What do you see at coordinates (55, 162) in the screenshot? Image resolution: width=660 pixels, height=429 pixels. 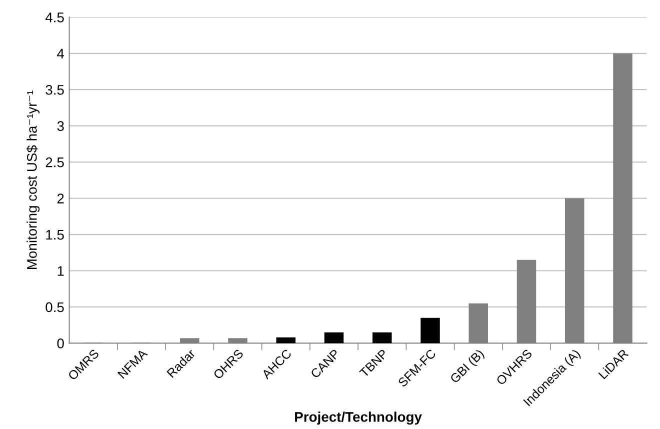 I see `y-tick-label: 2.5` at bounding box center [55, 162].